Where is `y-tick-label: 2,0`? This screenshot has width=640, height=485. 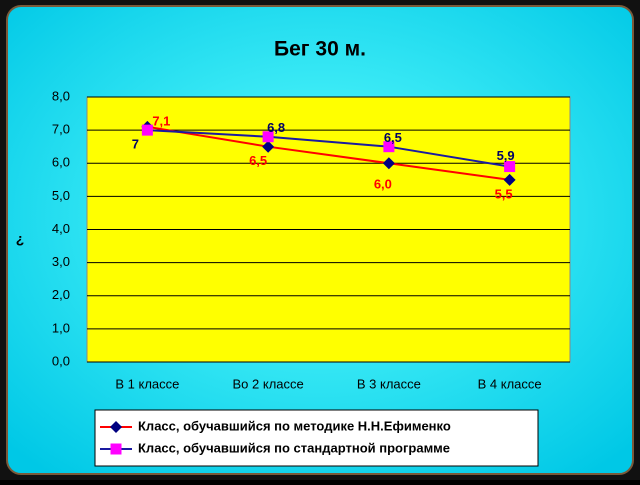 y-tick-label: 2,0 is located at coordinates (61, 294).